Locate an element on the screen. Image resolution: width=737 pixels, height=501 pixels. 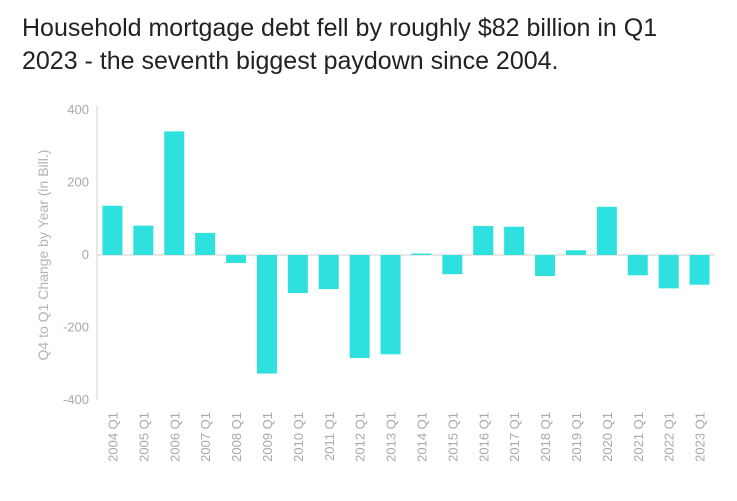
x-tick-label: 2004 Q1 is located at coordinates (112, 437).